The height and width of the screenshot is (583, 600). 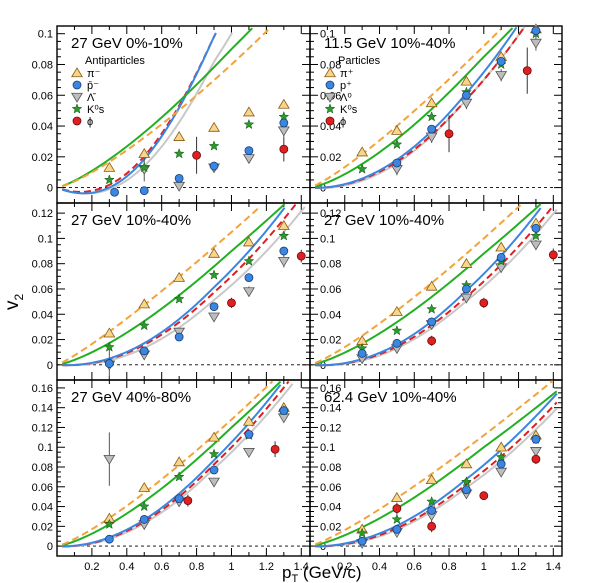 What do you see at coordinates (94, 74) in the screenshot?
I see `legend-label-pion: π⁻` at bounding box center [94, 74].